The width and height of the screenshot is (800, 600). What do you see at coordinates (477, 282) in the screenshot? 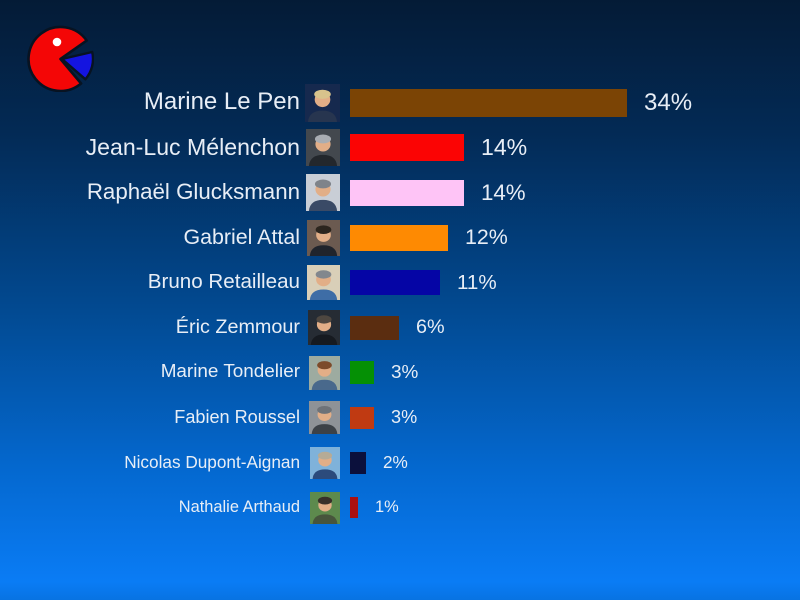
I see `bar-value-label: 11%` at bounding box center [477, 282].